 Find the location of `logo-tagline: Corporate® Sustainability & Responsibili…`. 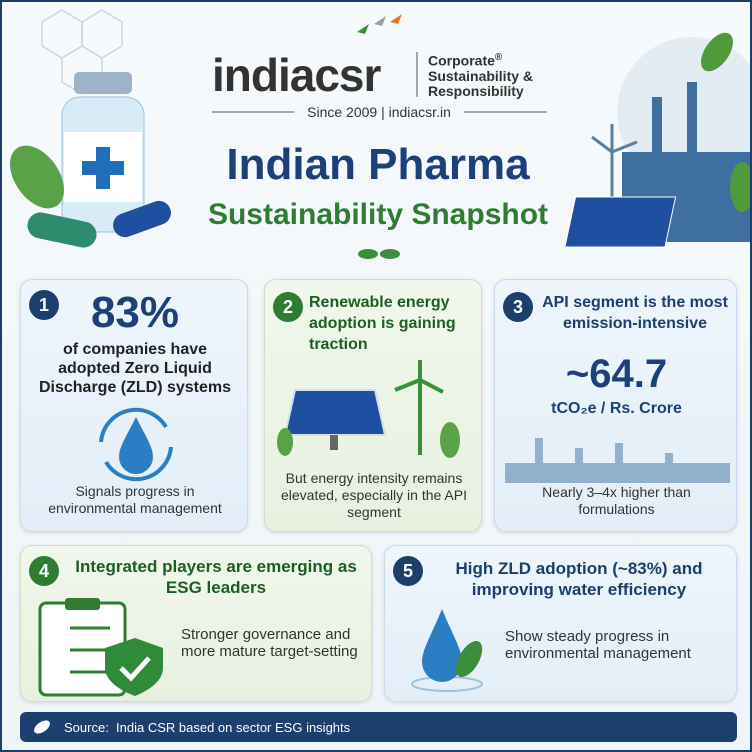

logo-tagline: Corporate® Sustainability & Responsibili… is located at coordinates (480, 74).